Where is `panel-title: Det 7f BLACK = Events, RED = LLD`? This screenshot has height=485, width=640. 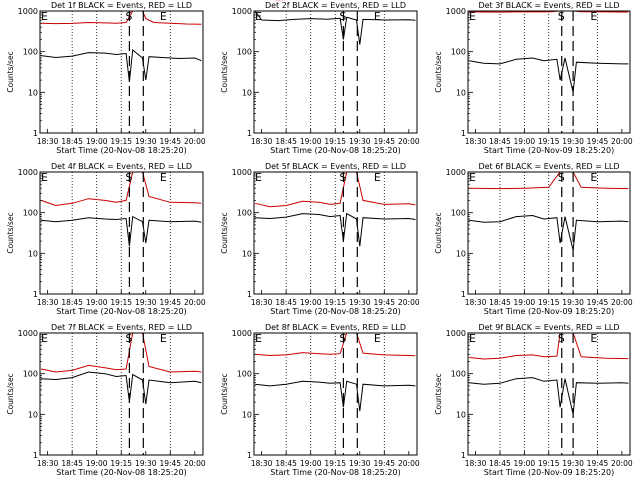 panel-title: Det 7f BLACK = Events, RED = LLD is located at coordinates (121, 327).